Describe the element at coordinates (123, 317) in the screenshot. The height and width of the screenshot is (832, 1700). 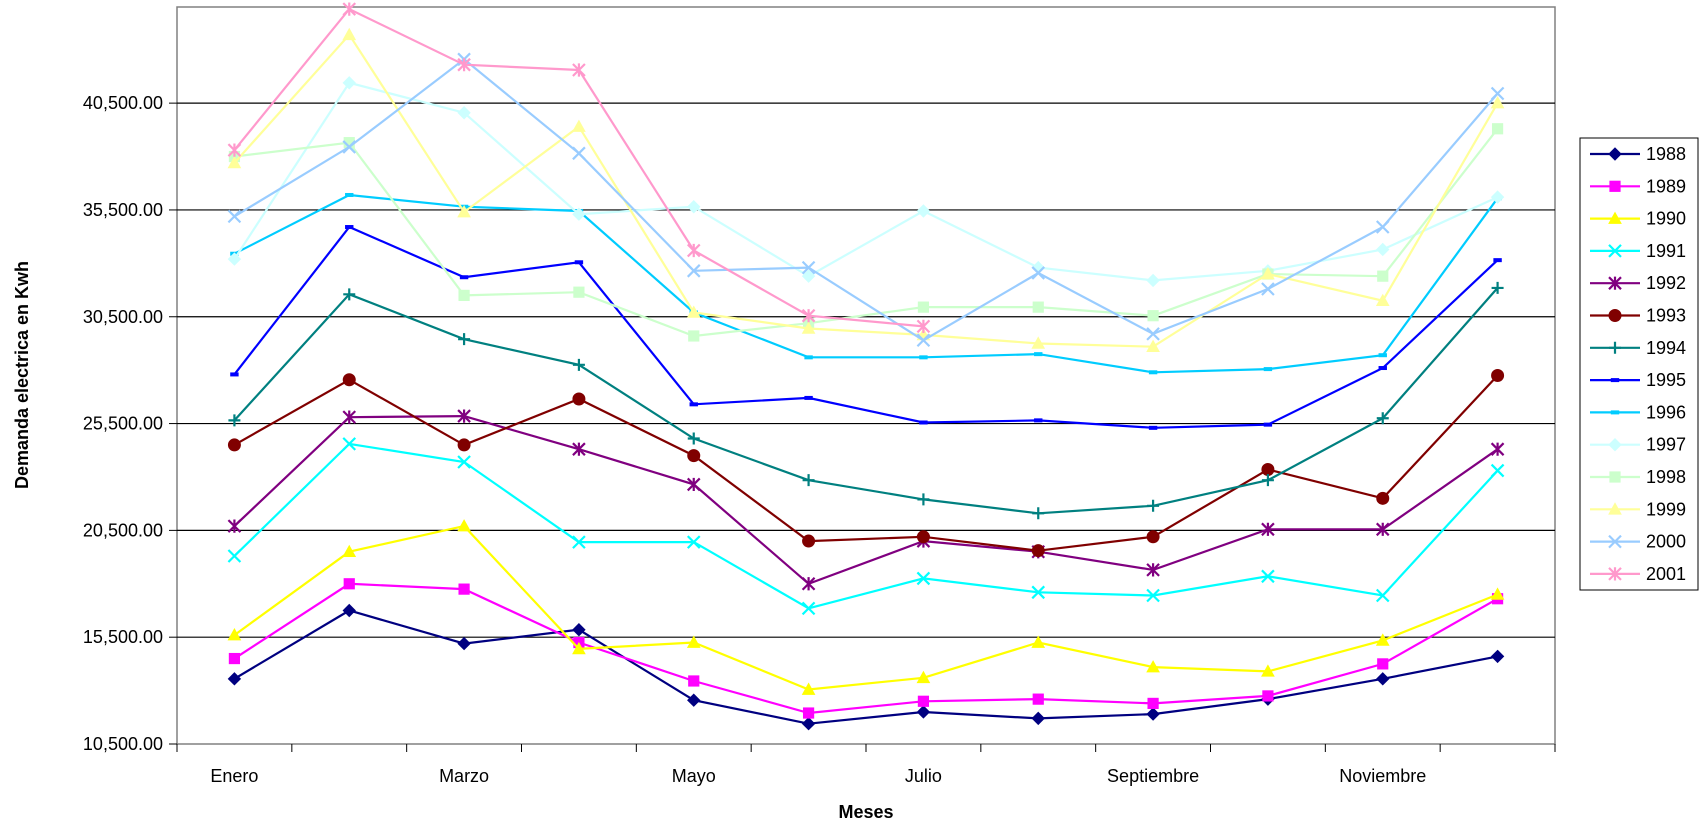
I see `y-tick-label: 30,500.00` at that location.